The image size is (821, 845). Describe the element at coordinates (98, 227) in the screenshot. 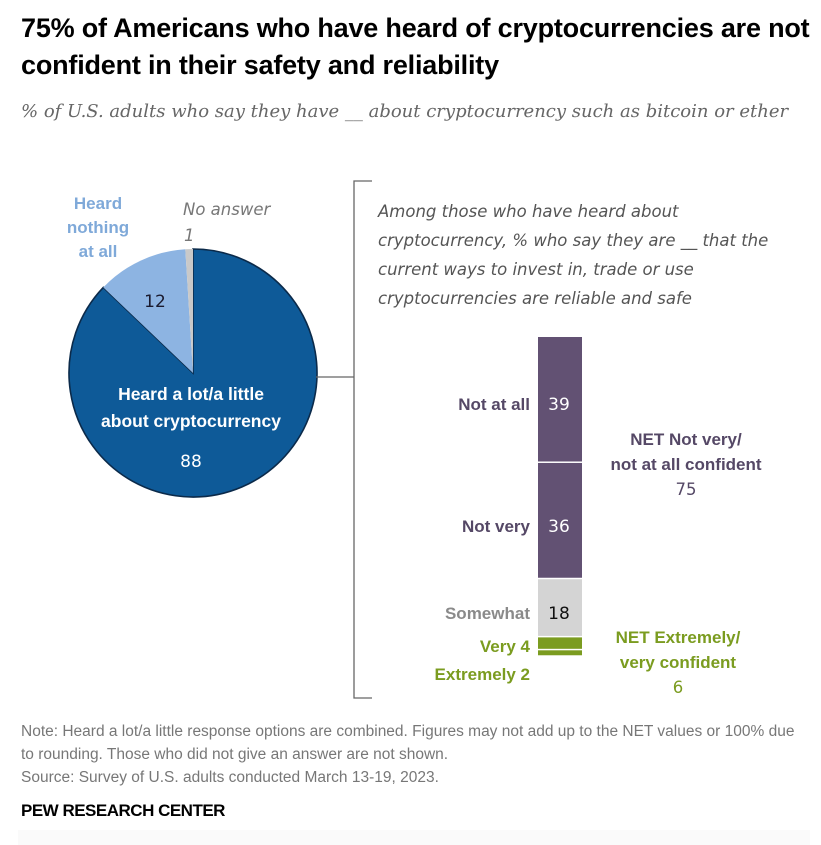

I see `pie-label-nothing-line2: nothing` at that location.